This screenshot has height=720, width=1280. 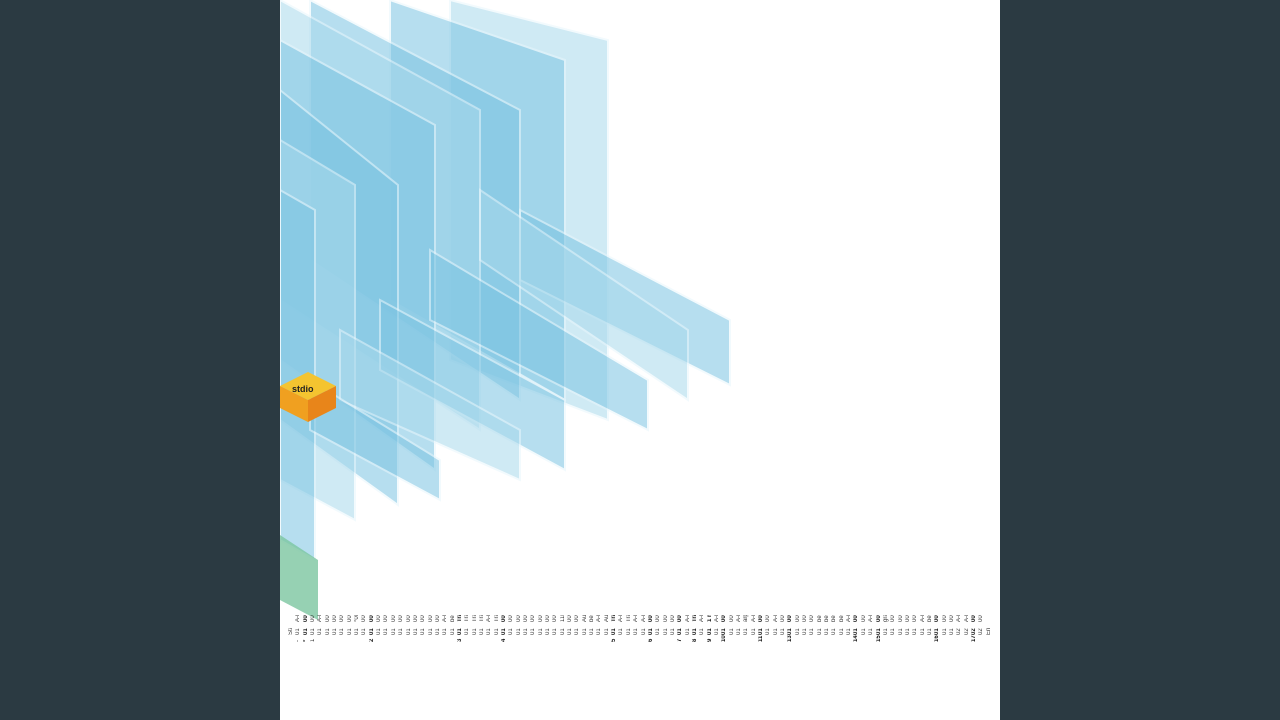 I want to click on list-row: 01 : 13 : 08 : 17.2200039 a, so click(x=519, y=533).